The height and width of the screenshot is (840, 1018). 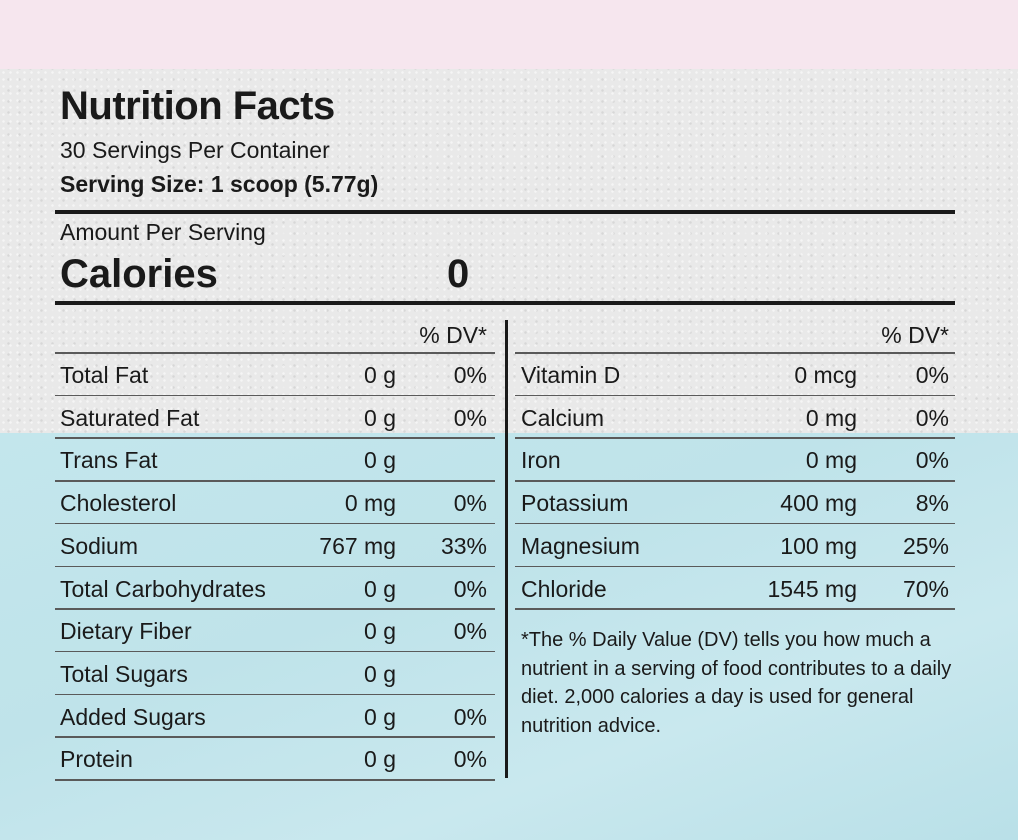 I want to click on calories-value: 0, so click(x=458, y=274).